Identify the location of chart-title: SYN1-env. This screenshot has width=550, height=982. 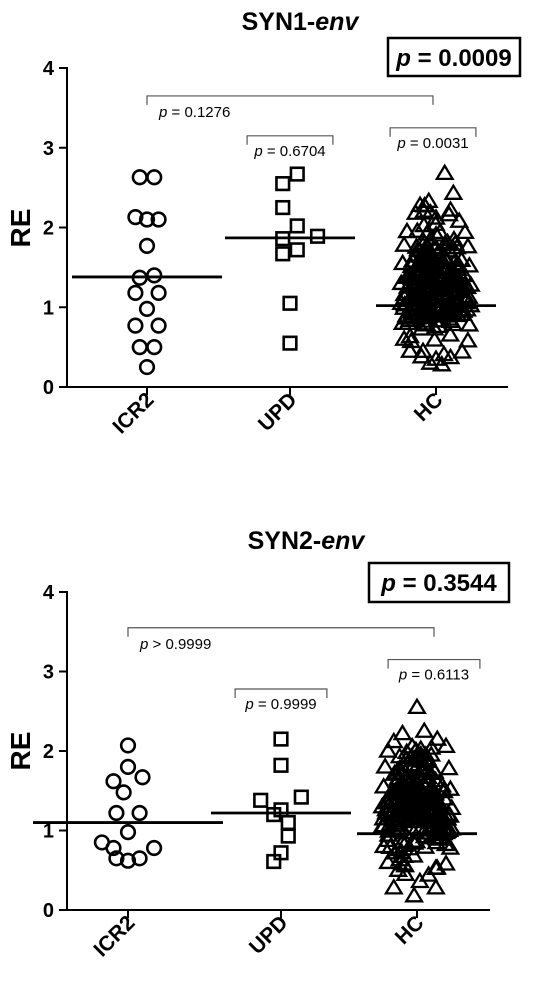
(301, 22).